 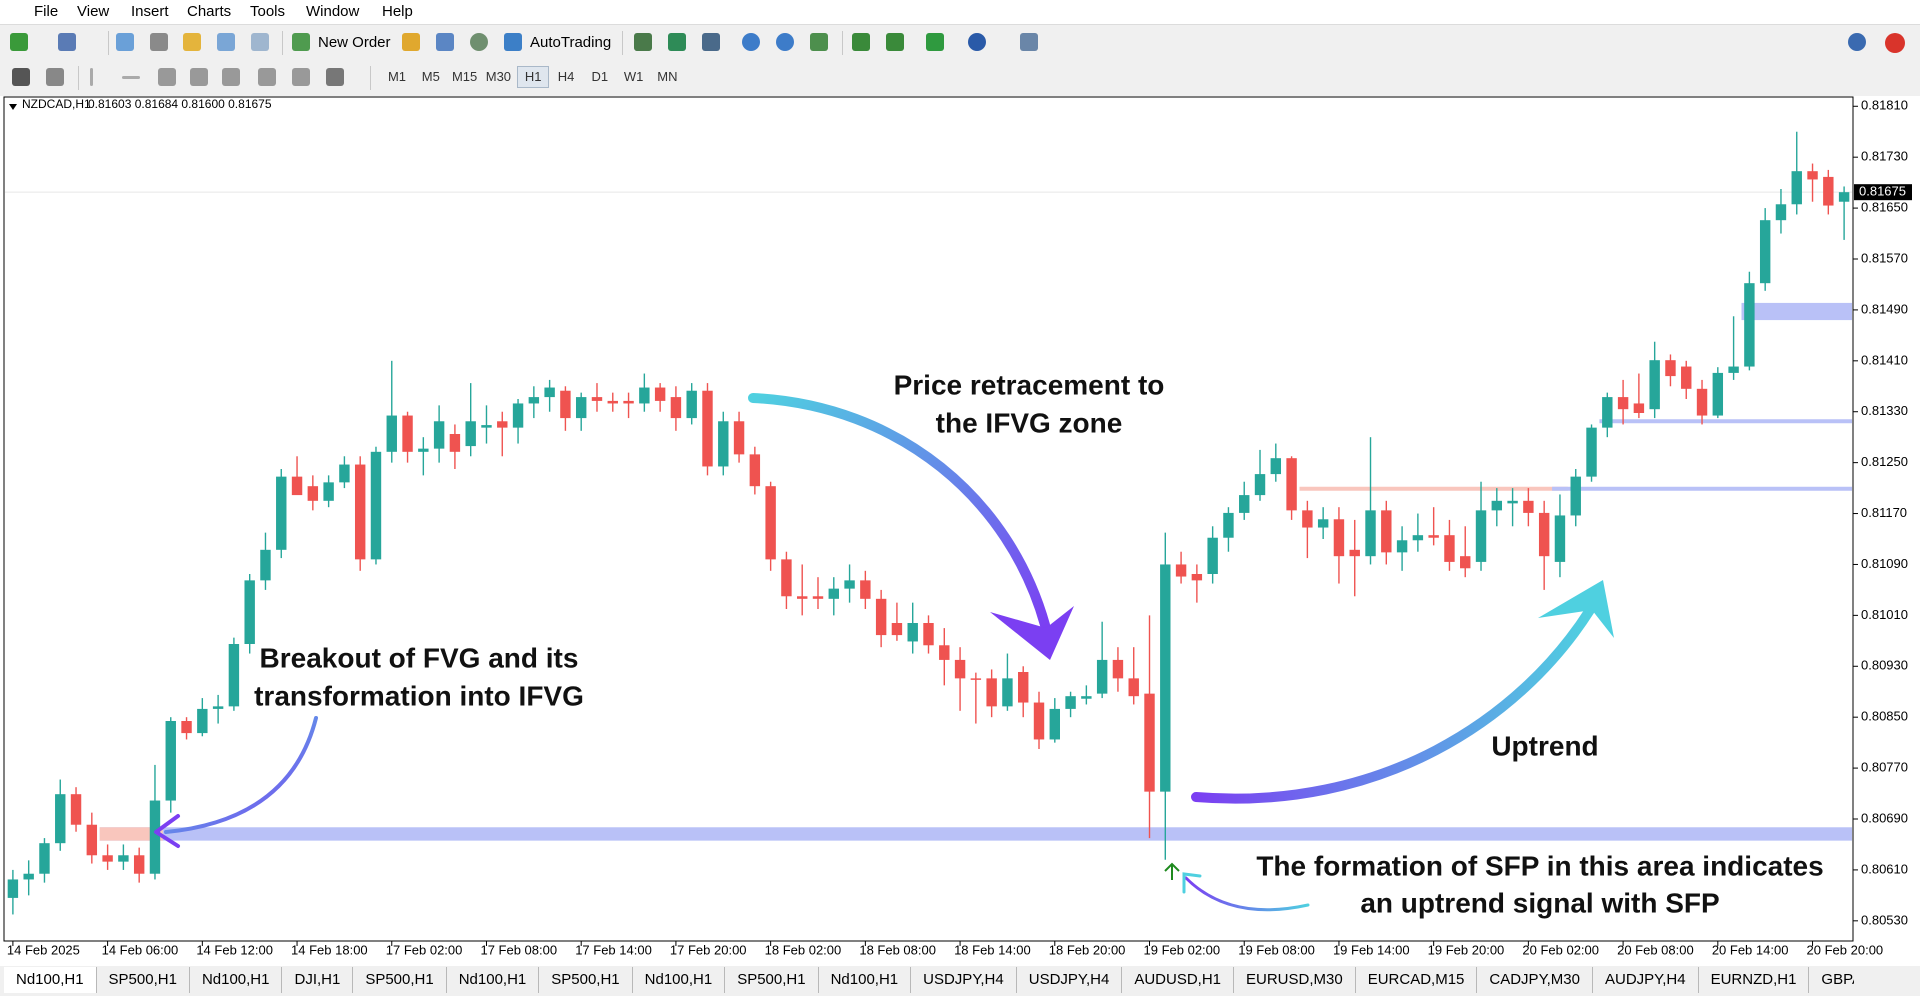 I want to click on timeframe-button: MN, so click(x=667, y=76).